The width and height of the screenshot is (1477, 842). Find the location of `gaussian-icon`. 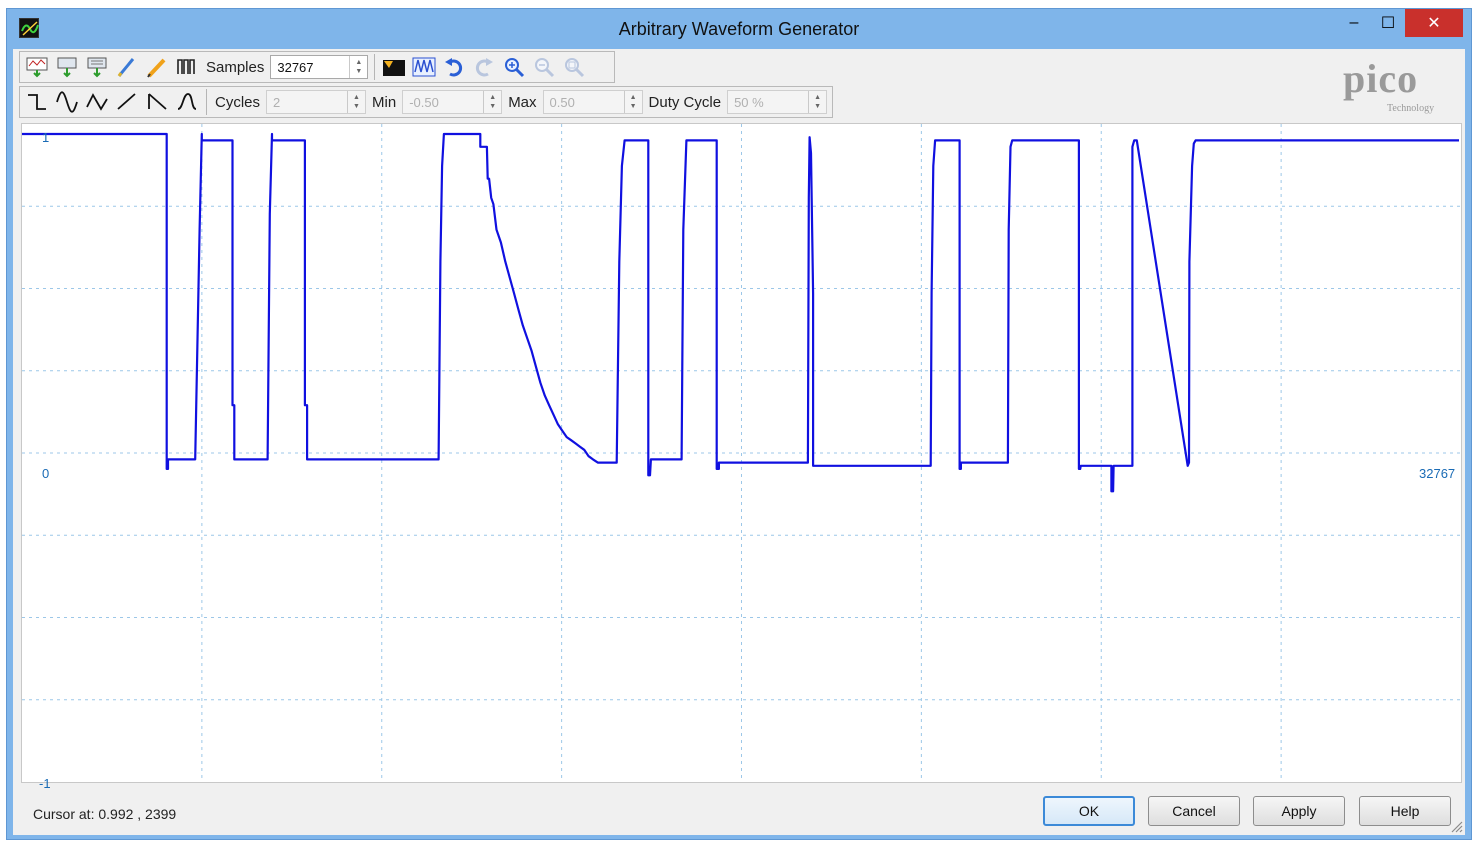

gaussian-icon is located at coordinates (187, 102).